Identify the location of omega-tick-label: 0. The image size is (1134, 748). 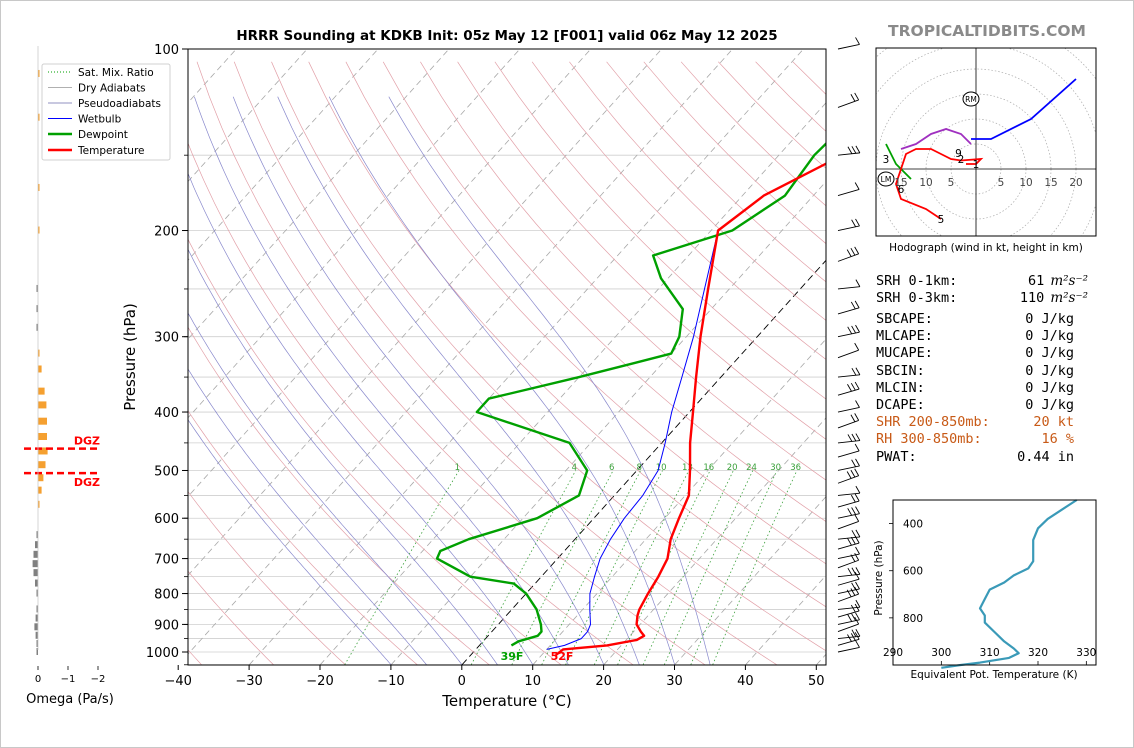
(38, 679).